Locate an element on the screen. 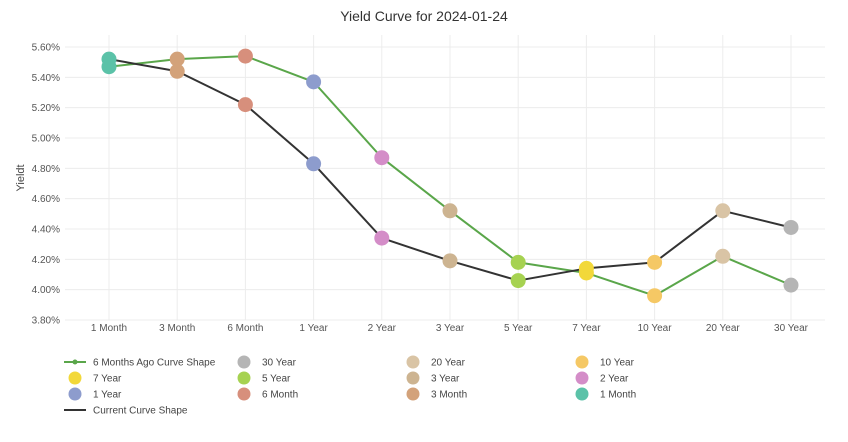 The height and width of the screenshot is (442, 848). marker-3-month-six-months-ago is located at coordinates (177, 59).